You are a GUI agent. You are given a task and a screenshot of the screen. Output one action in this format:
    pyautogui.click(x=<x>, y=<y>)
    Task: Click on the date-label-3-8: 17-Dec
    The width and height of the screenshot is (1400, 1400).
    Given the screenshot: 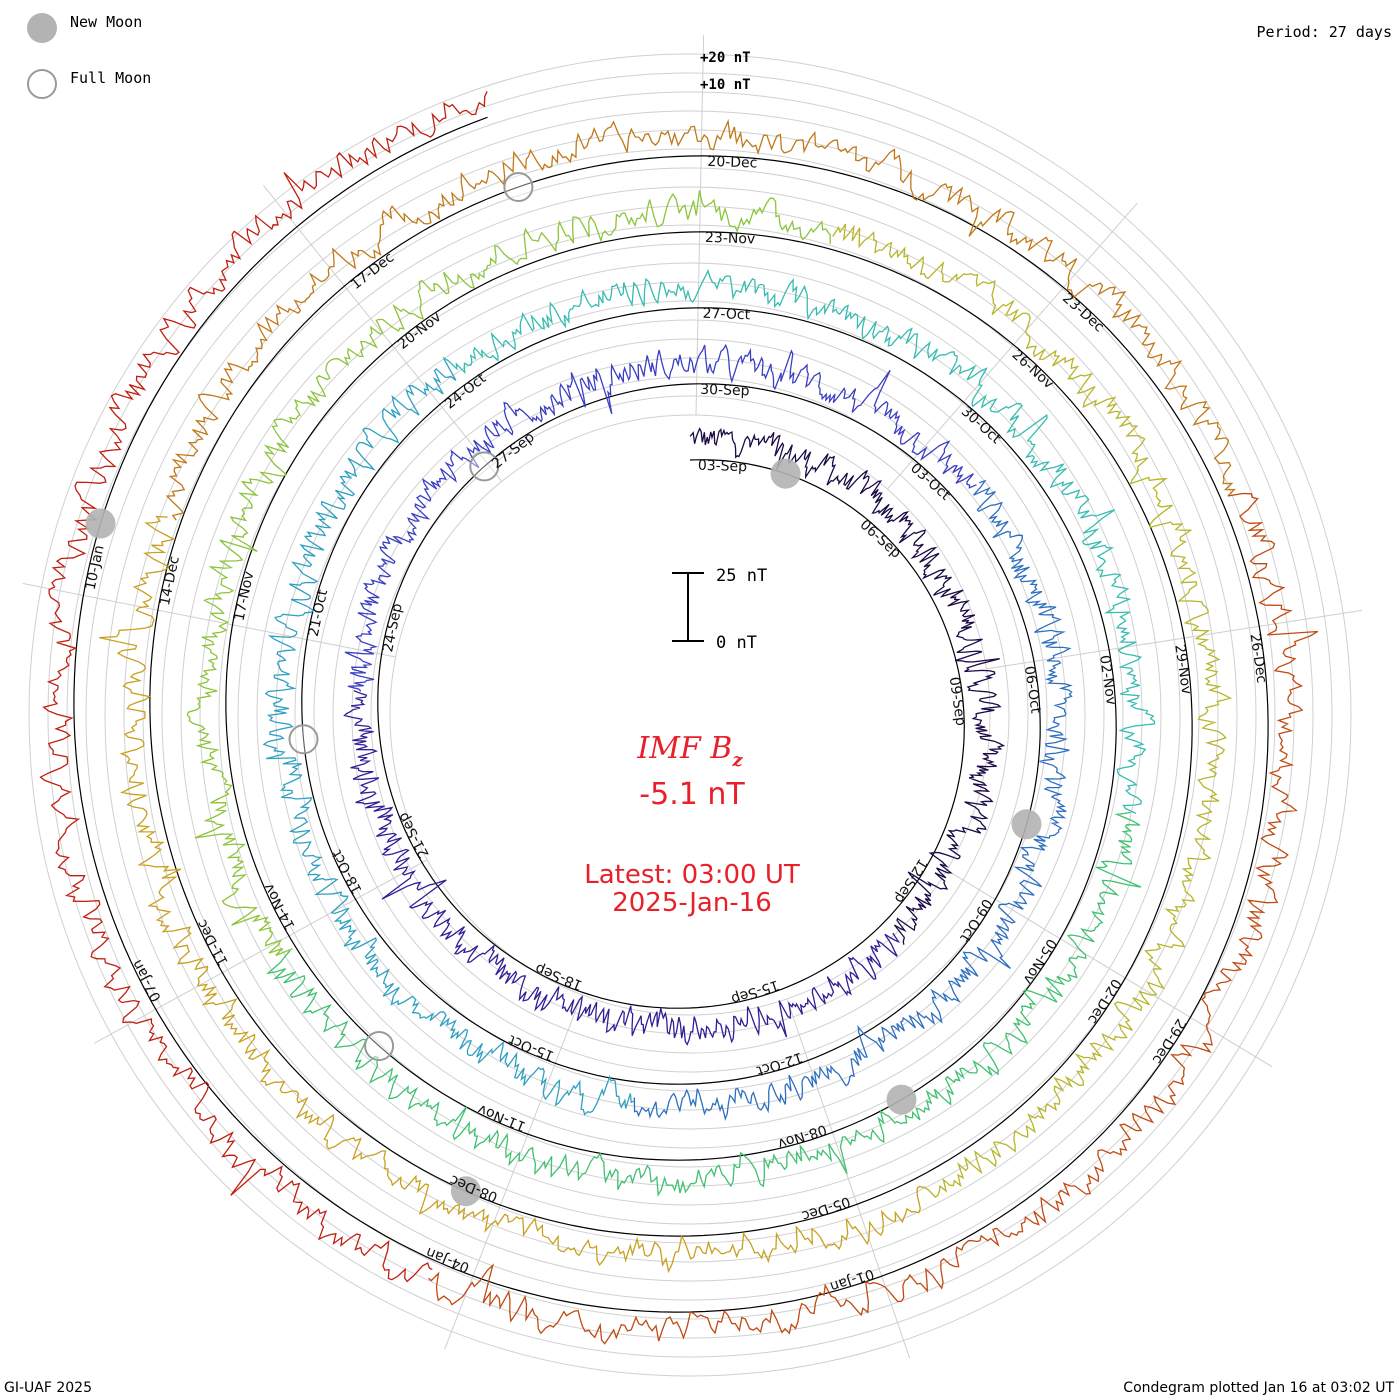 What is the action you would take?
    pyautogui.click(x=372, y=271)
    